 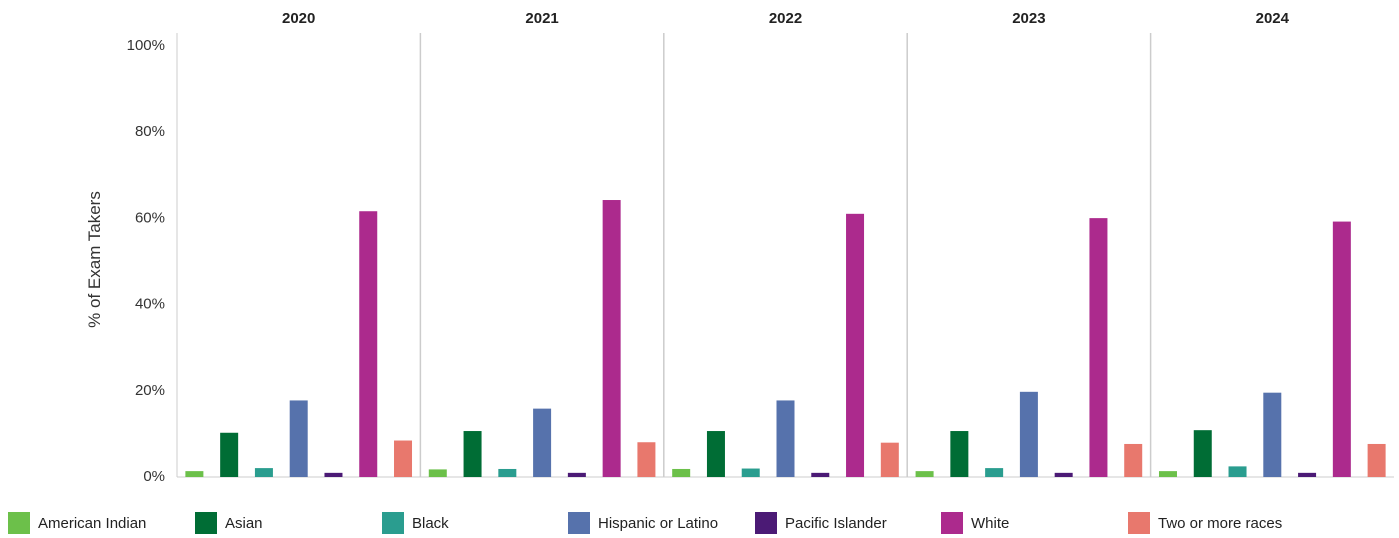 I want to click on y-tick-label: 20%, so click(x=150, y=390).